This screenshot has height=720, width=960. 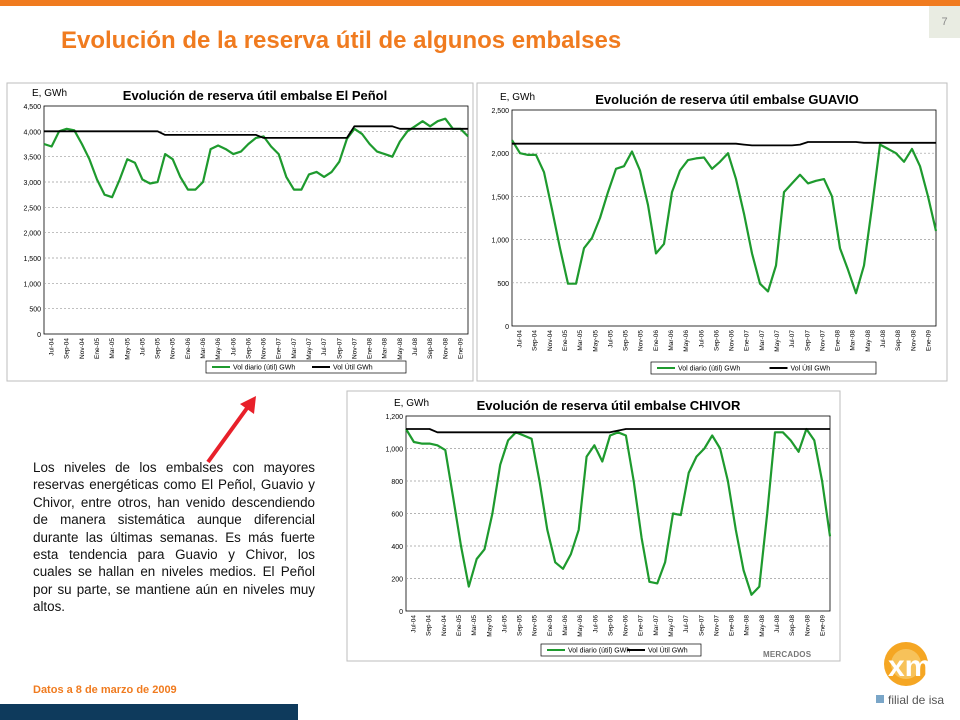 What do you see at coordinates (445, 348) in the screenshot?
I see `x-tick-label: Nov-08` at bounding box center [445, 348].